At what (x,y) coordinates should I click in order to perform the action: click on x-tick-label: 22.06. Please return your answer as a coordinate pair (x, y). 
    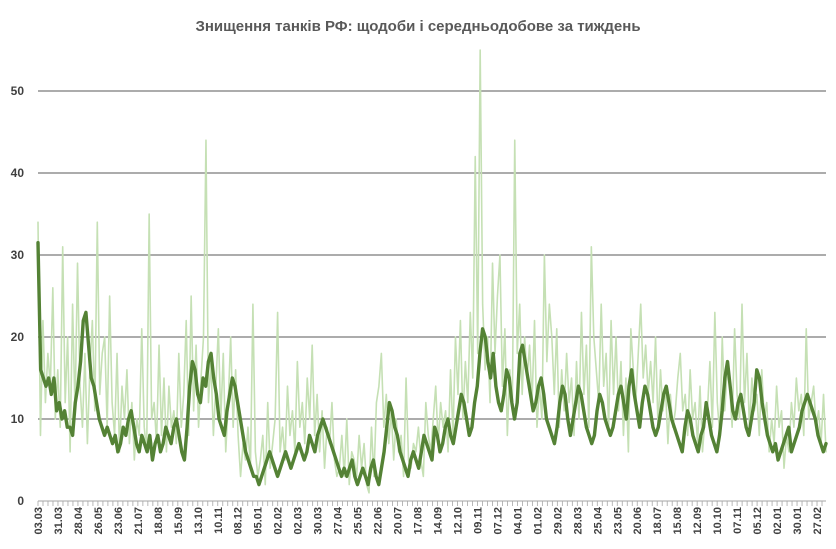
    Looking at the image, I should click on (379, 521).